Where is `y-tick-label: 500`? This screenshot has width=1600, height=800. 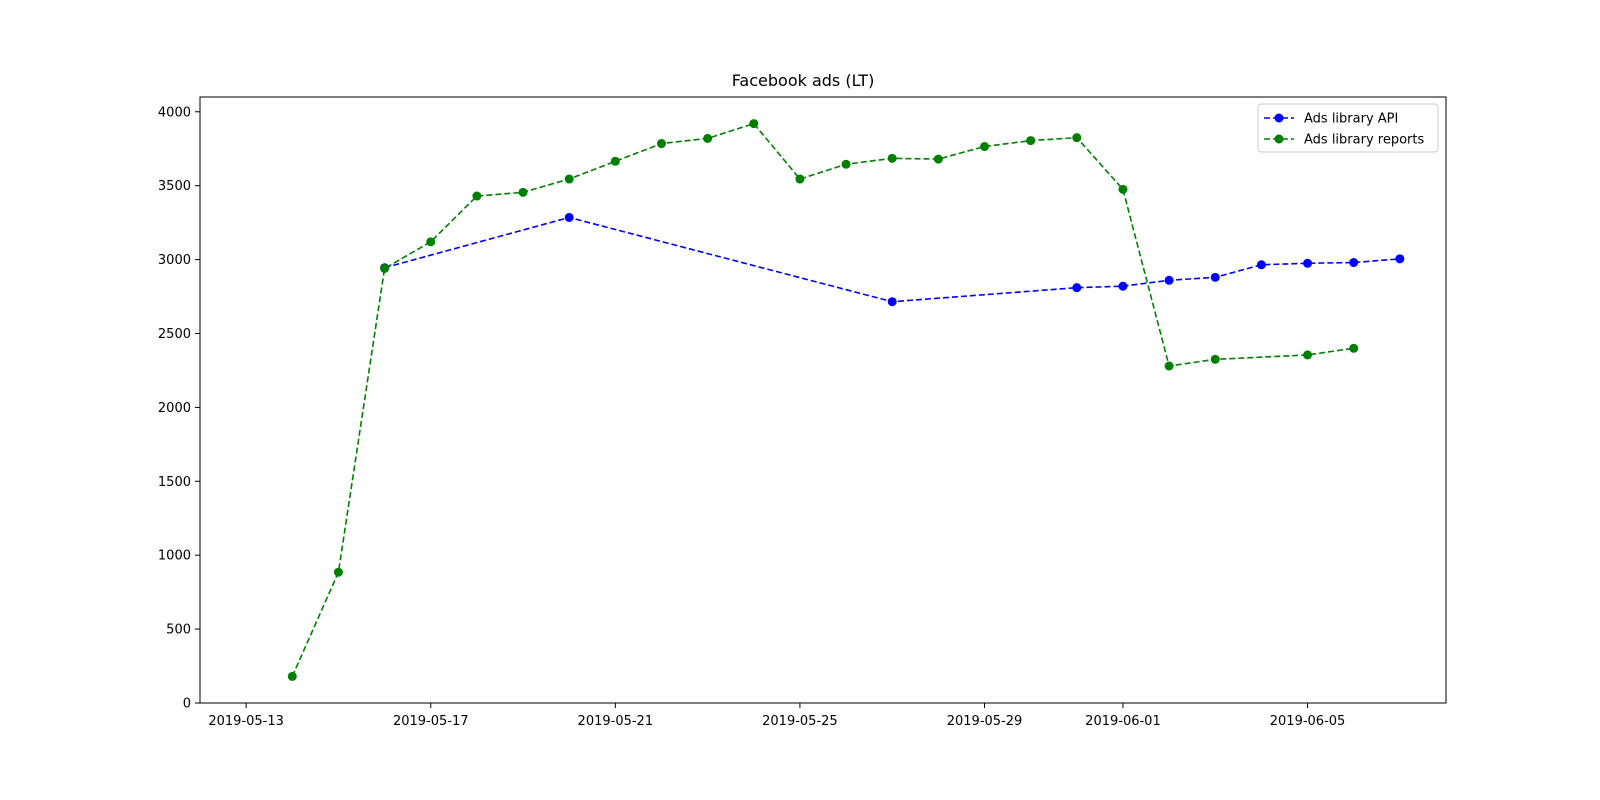 y-tick-label: 500 is located at coordinates (178, 630).